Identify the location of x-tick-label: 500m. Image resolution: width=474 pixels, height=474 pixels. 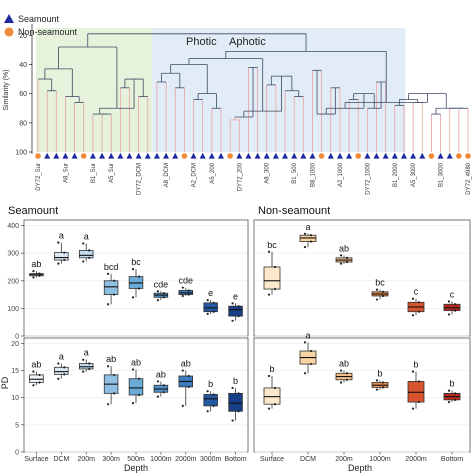
(136, 459).